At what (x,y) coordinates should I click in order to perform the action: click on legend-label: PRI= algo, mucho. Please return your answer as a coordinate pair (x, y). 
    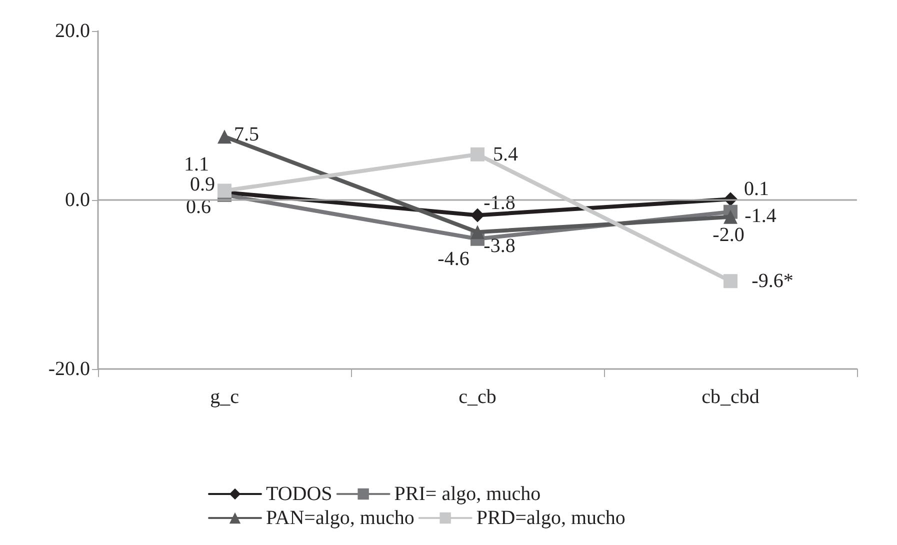
    Looking at the image, I should click on (467, 494).